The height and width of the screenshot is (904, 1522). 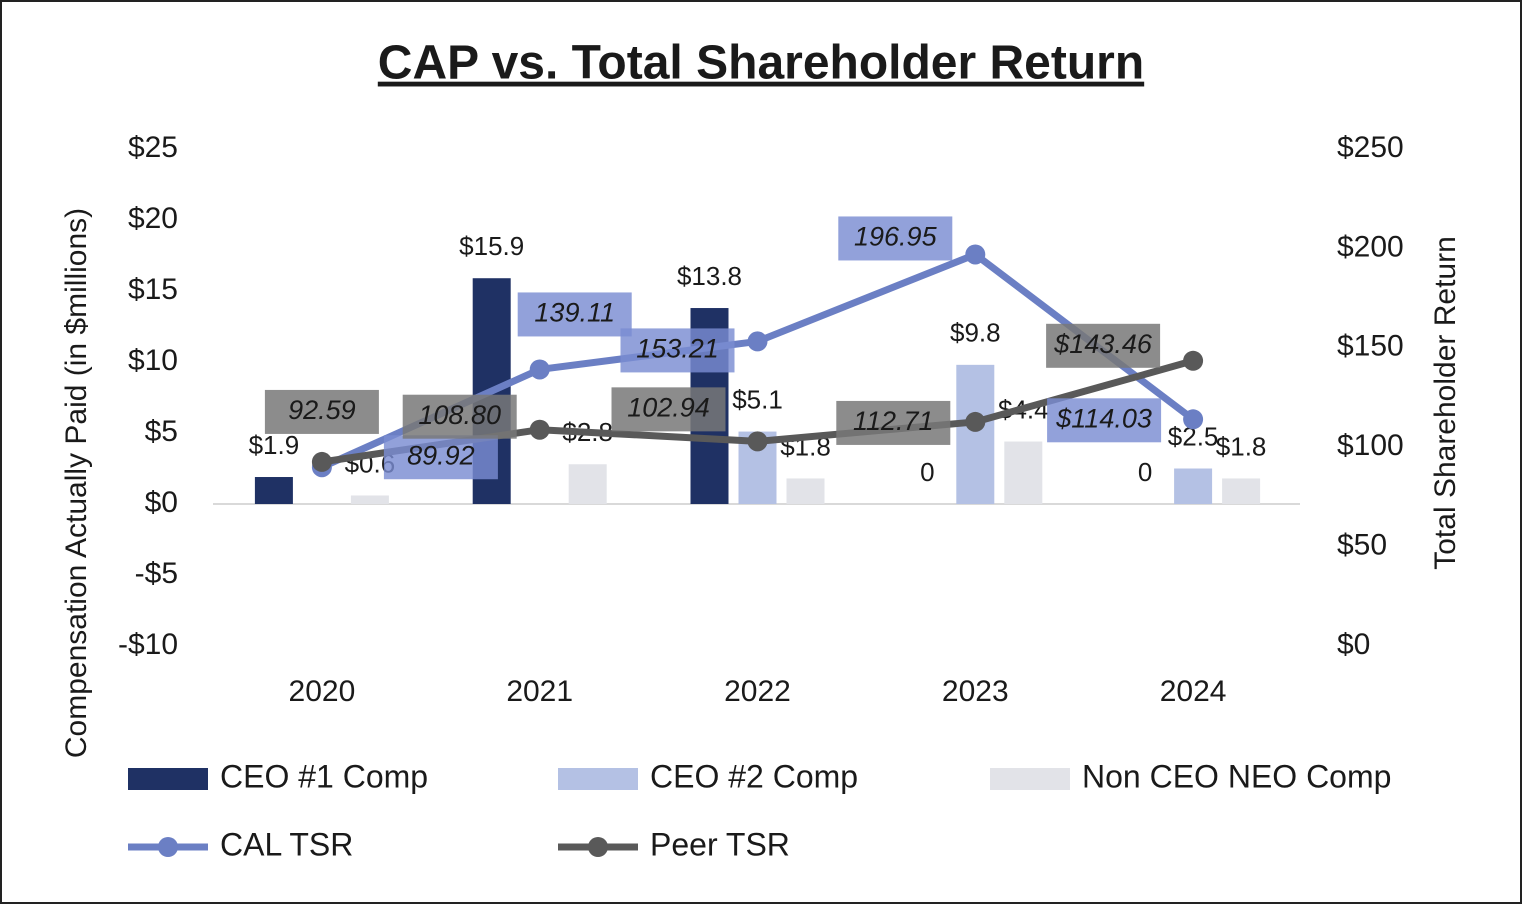 I want to click on y2-tick-label: $250, so click(x=1370, y=147).